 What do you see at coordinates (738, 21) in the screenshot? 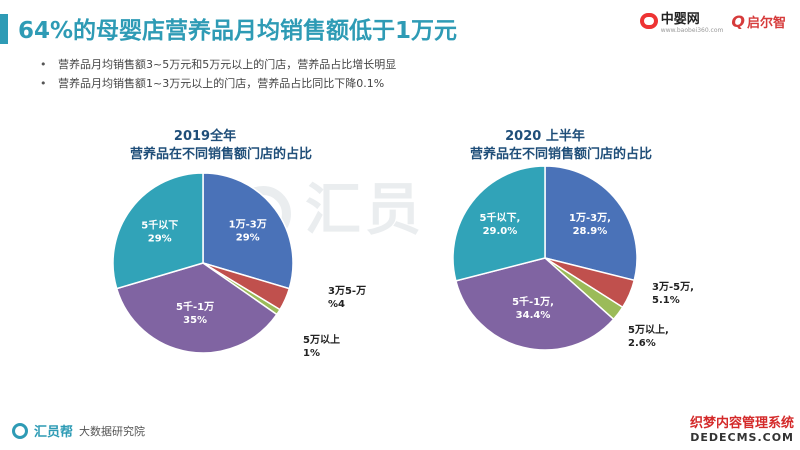
I see `qier-logo-icon: Q` at bounding box center [738, 21].